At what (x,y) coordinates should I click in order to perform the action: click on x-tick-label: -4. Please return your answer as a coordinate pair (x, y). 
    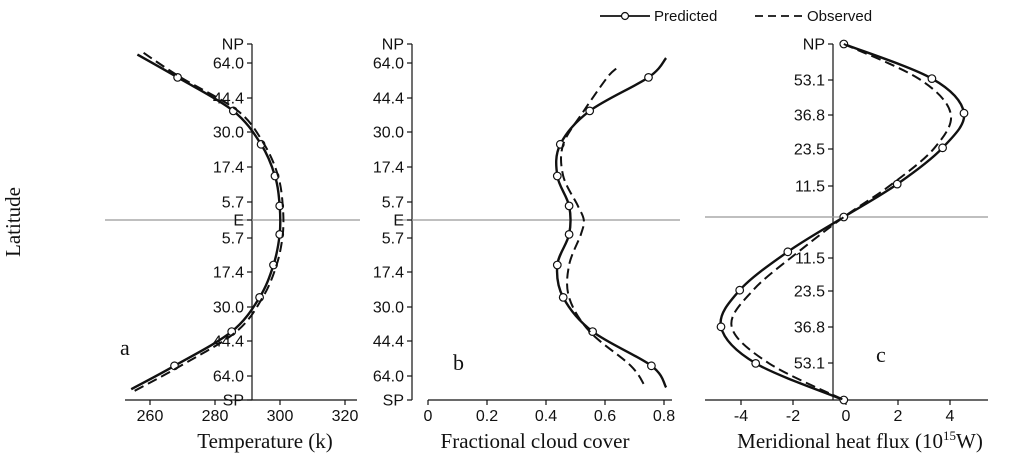
    Looking at the image, I should click on (741, 416).